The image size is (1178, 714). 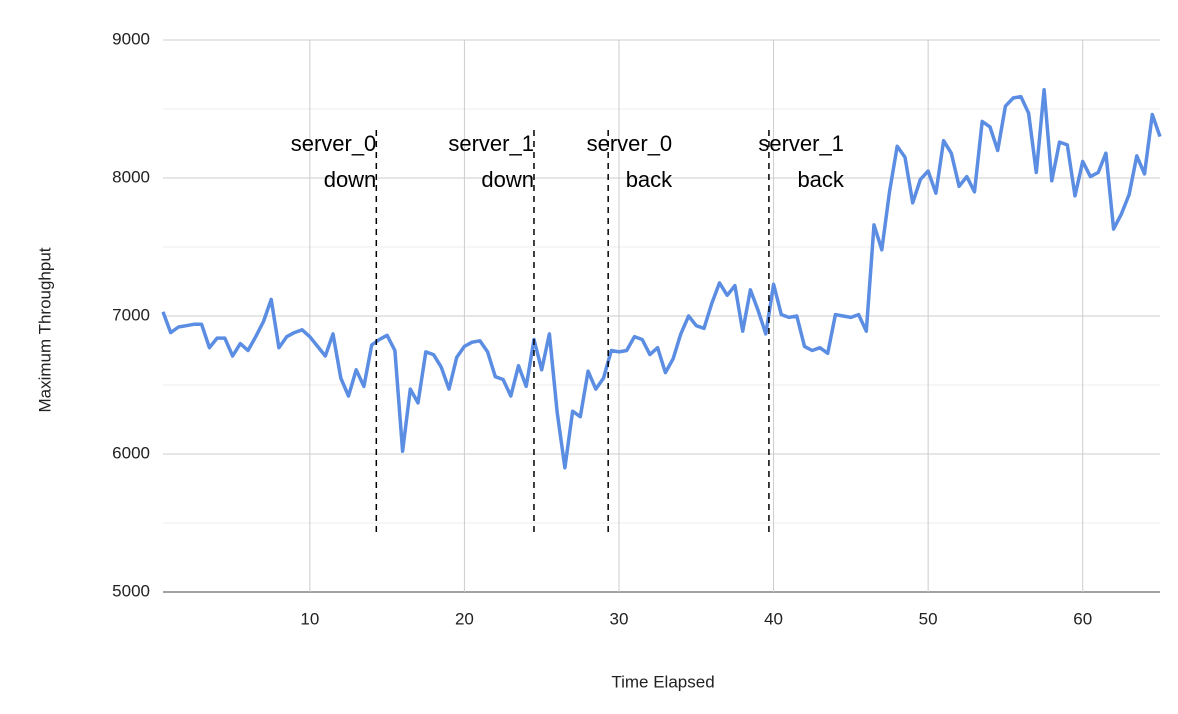 I want to click on y-tick-label: 8000, so click(x=131, y=176).